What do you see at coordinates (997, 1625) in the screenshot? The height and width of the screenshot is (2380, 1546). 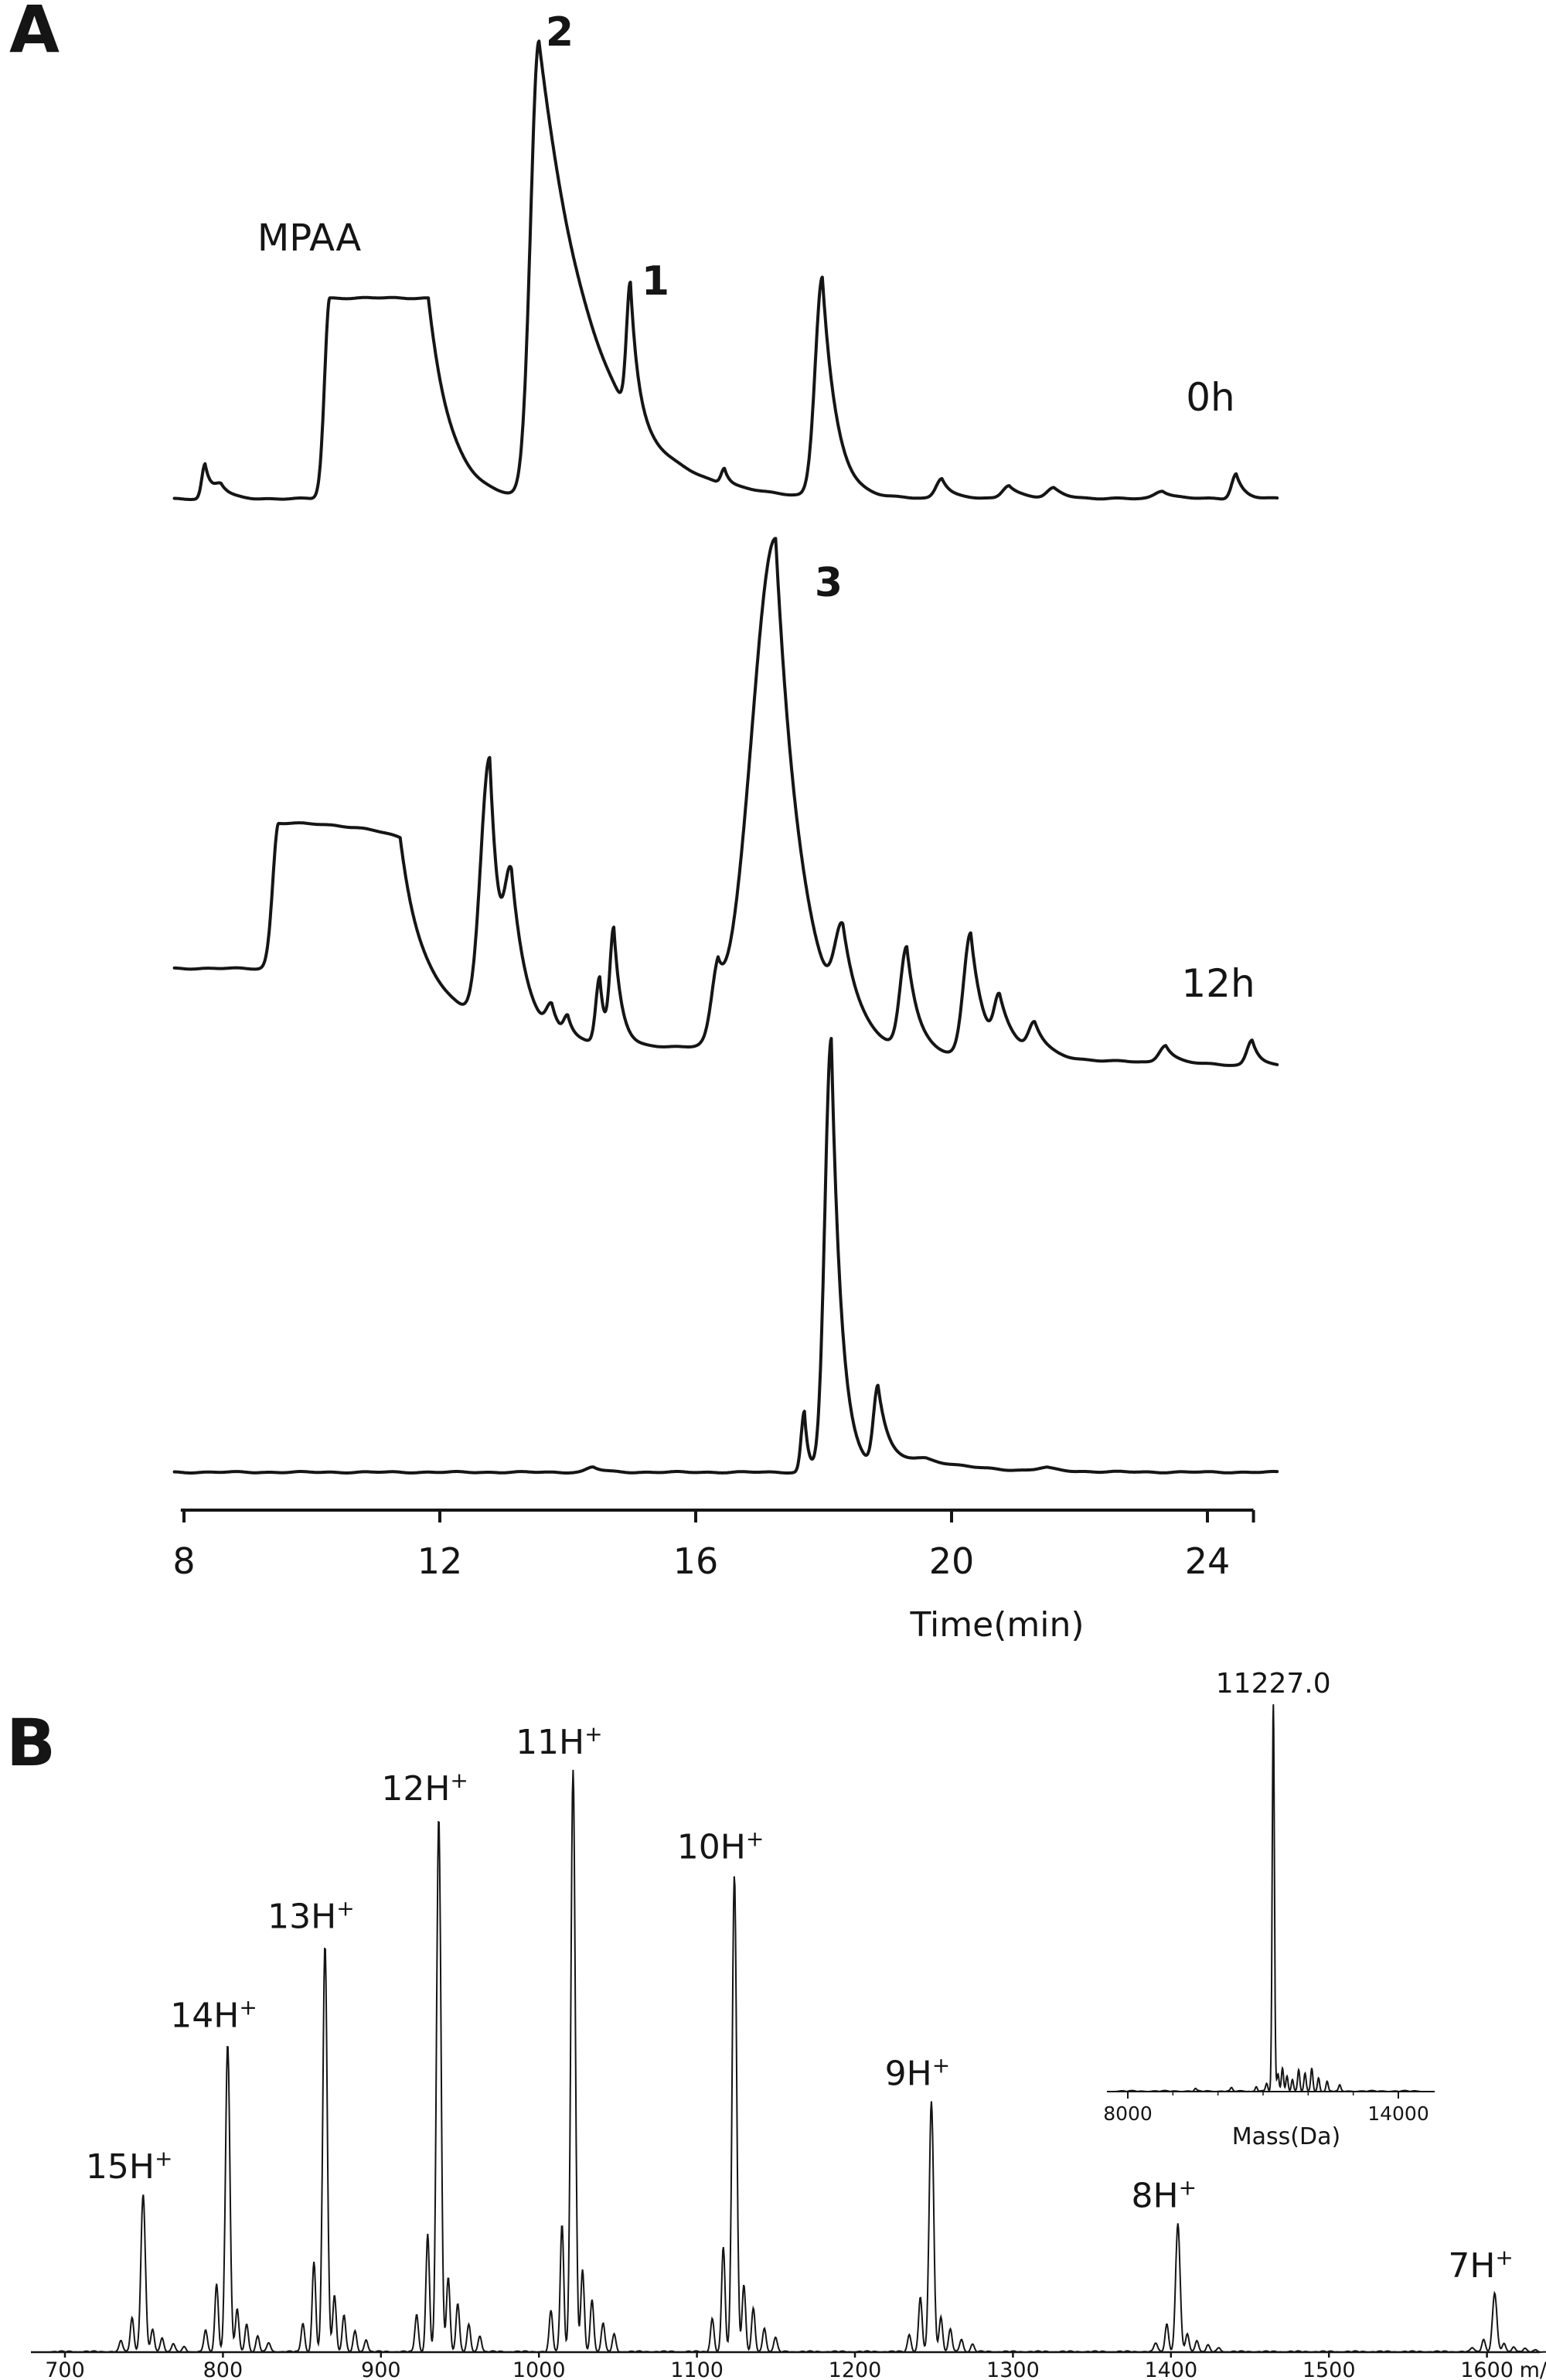 I see `time-axis-label: Time(min)` at bounding box center [997, 1625].